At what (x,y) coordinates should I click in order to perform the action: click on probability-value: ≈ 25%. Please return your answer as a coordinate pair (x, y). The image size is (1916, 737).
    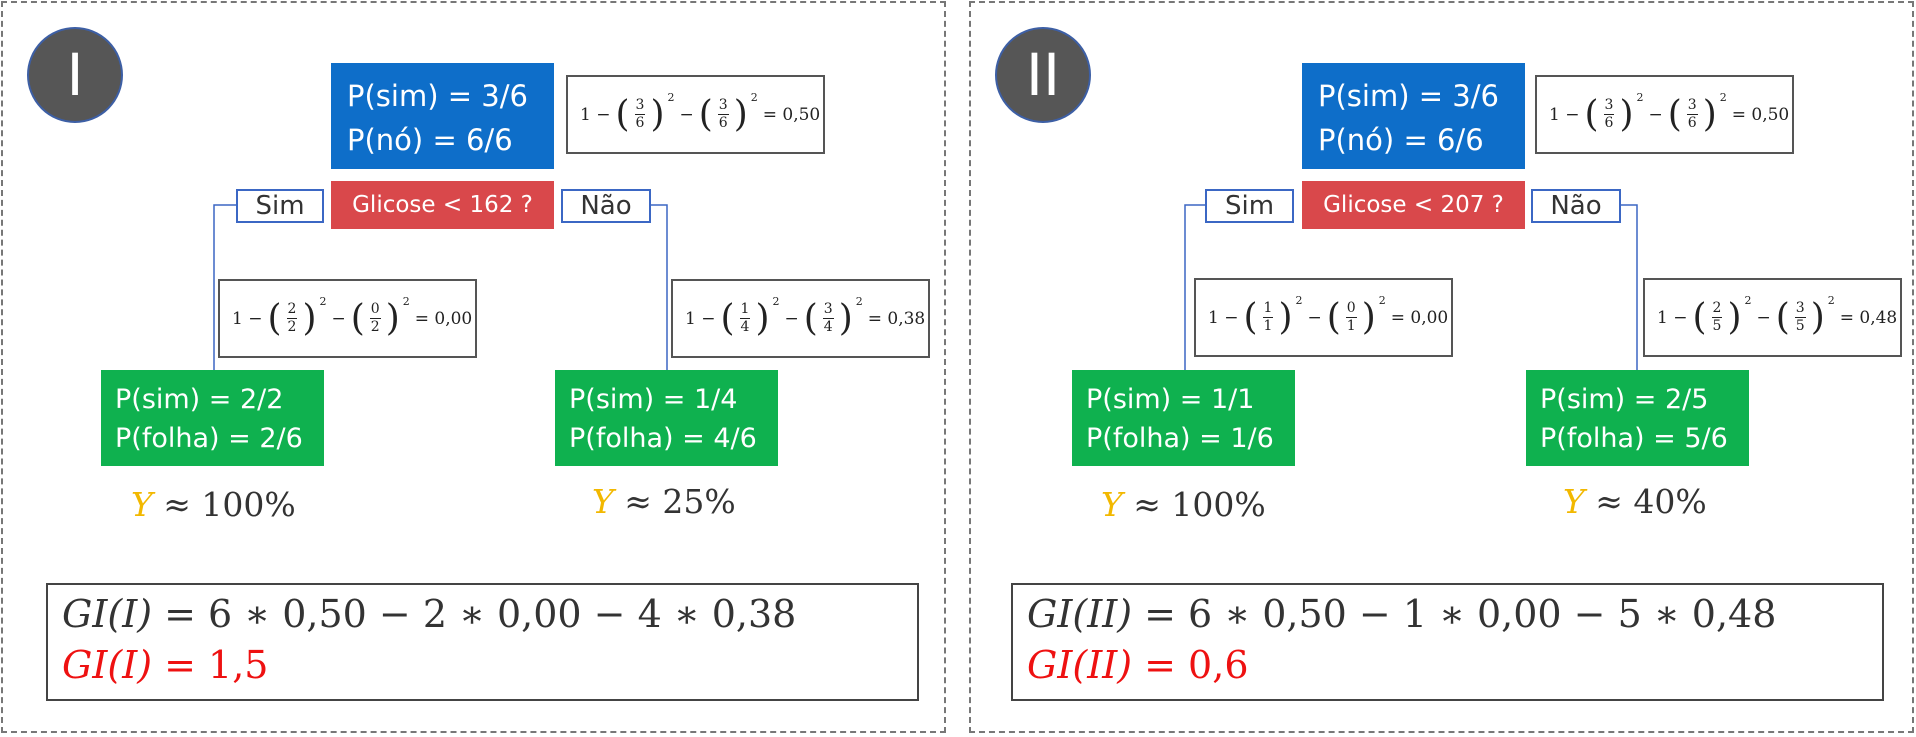
    Looking at the image, I should click on (680, 501).